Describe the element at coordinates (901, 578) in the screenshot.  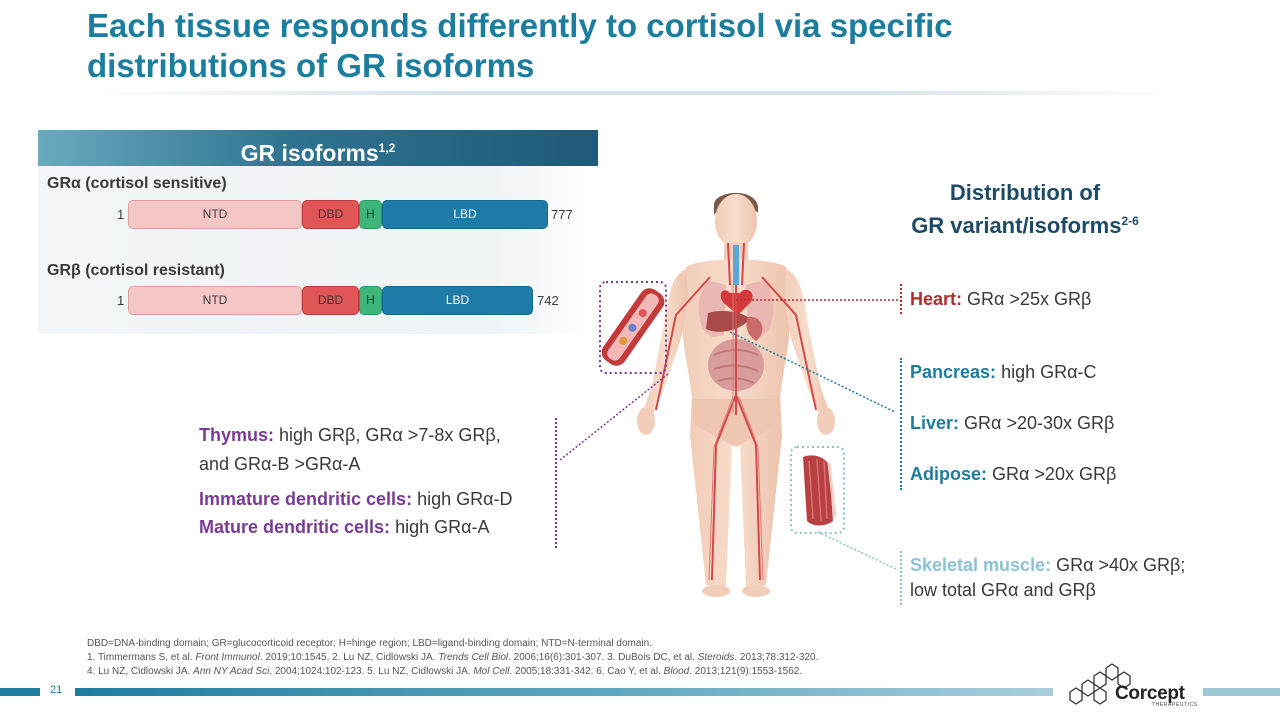
I see `skeletal-group-bar` at that location.